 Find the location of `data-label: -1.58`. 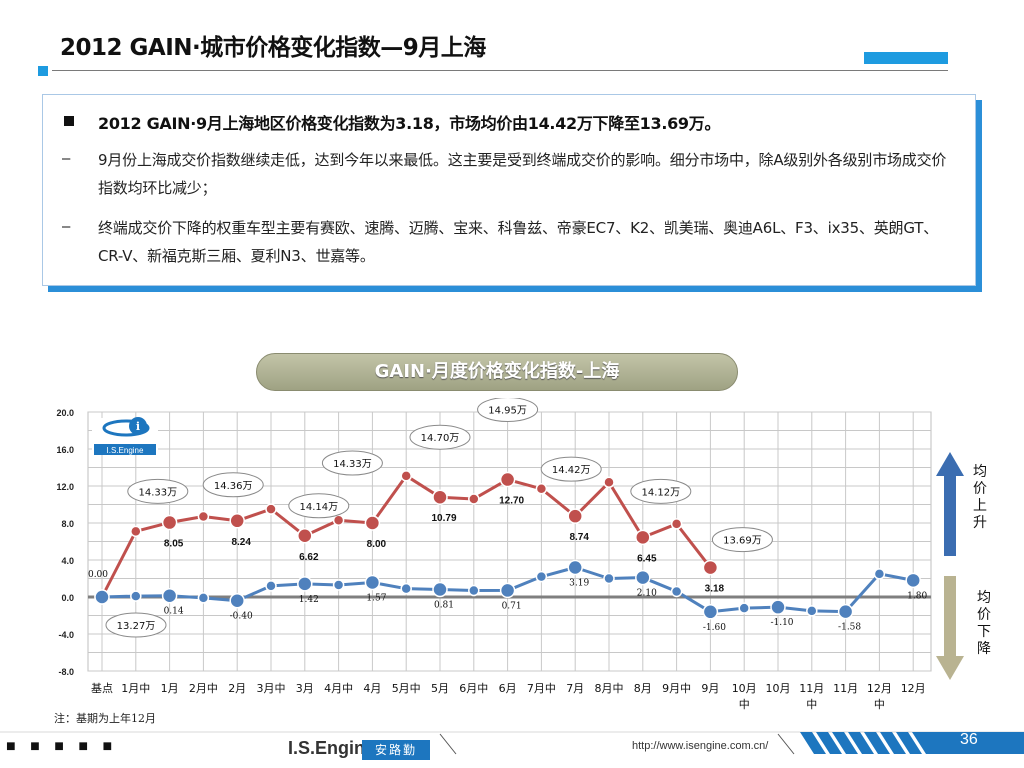

data-label: -1.58 is located at coordinates (849, 628).